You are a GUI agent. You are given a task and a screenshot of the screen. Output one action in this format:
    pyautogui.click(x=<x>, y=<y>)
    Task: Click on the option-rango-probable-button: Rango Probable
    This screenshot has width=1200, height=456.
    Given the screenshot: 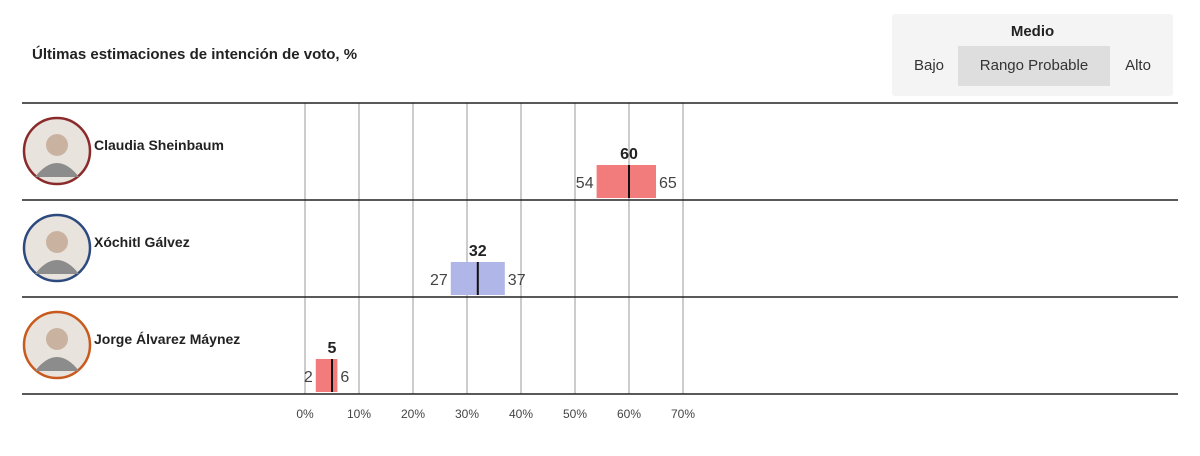 What is the action you would take?
    pyautogui.click(x=1034, y=66)
    